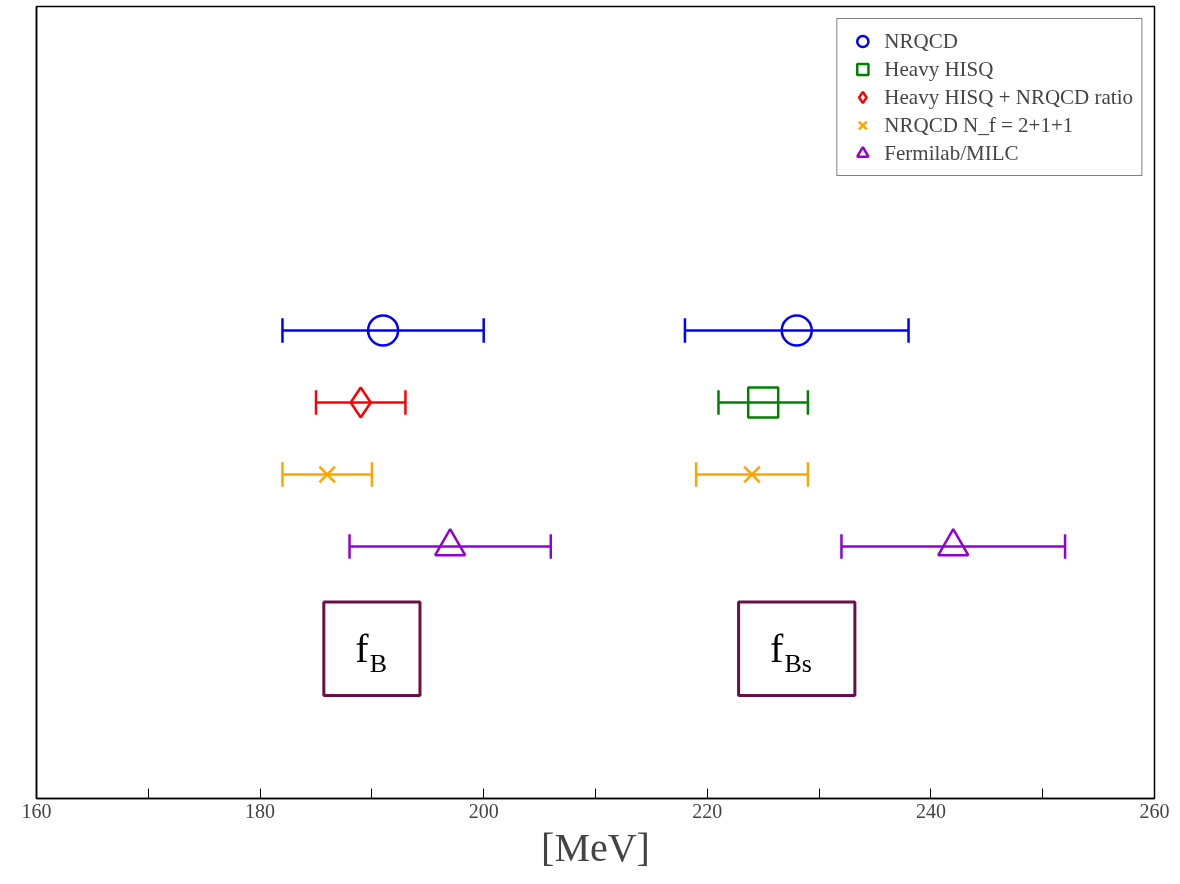  Describe the element at coordinates (939, 69) in the screenshot. I see `legend-label: Heavy HISQ` at that location.